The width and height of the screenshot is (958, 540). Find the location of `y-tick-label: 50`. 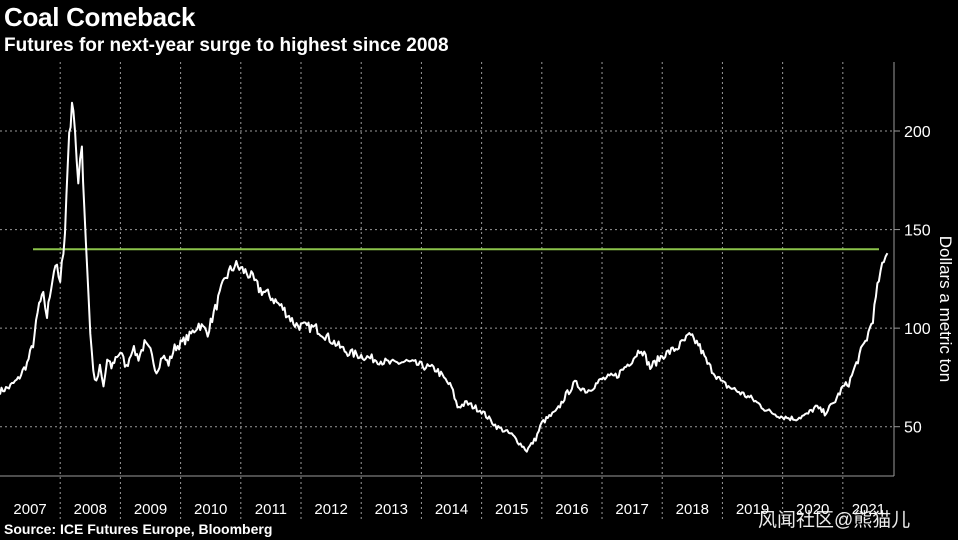

y-tick-label: 50 is located at coordinates (913, 428).